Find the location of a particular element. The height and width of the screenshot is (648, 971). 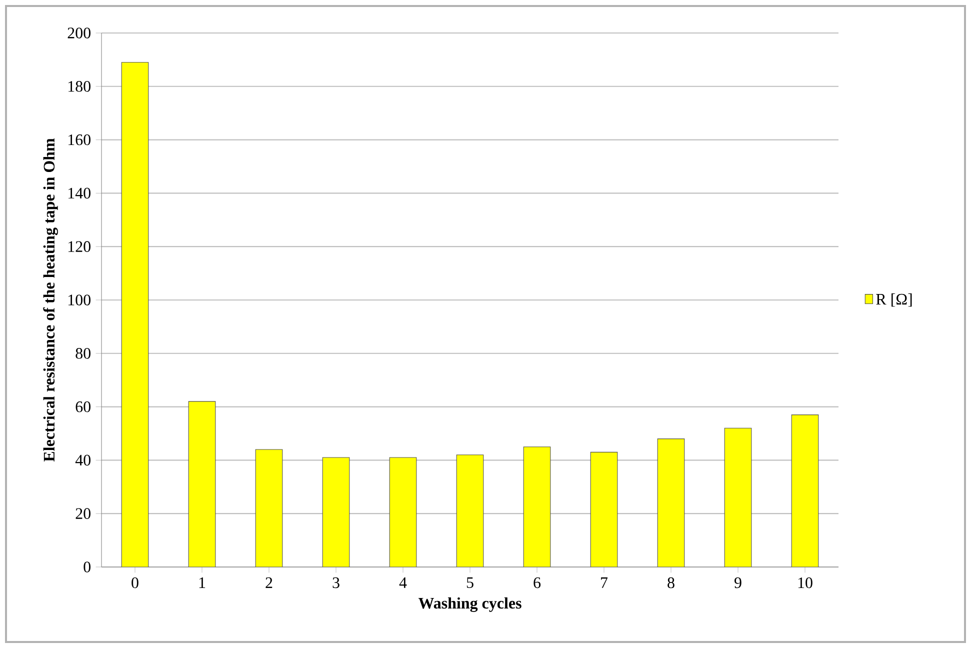

x-tick-label: 8 is located at coordinates (671, 582).